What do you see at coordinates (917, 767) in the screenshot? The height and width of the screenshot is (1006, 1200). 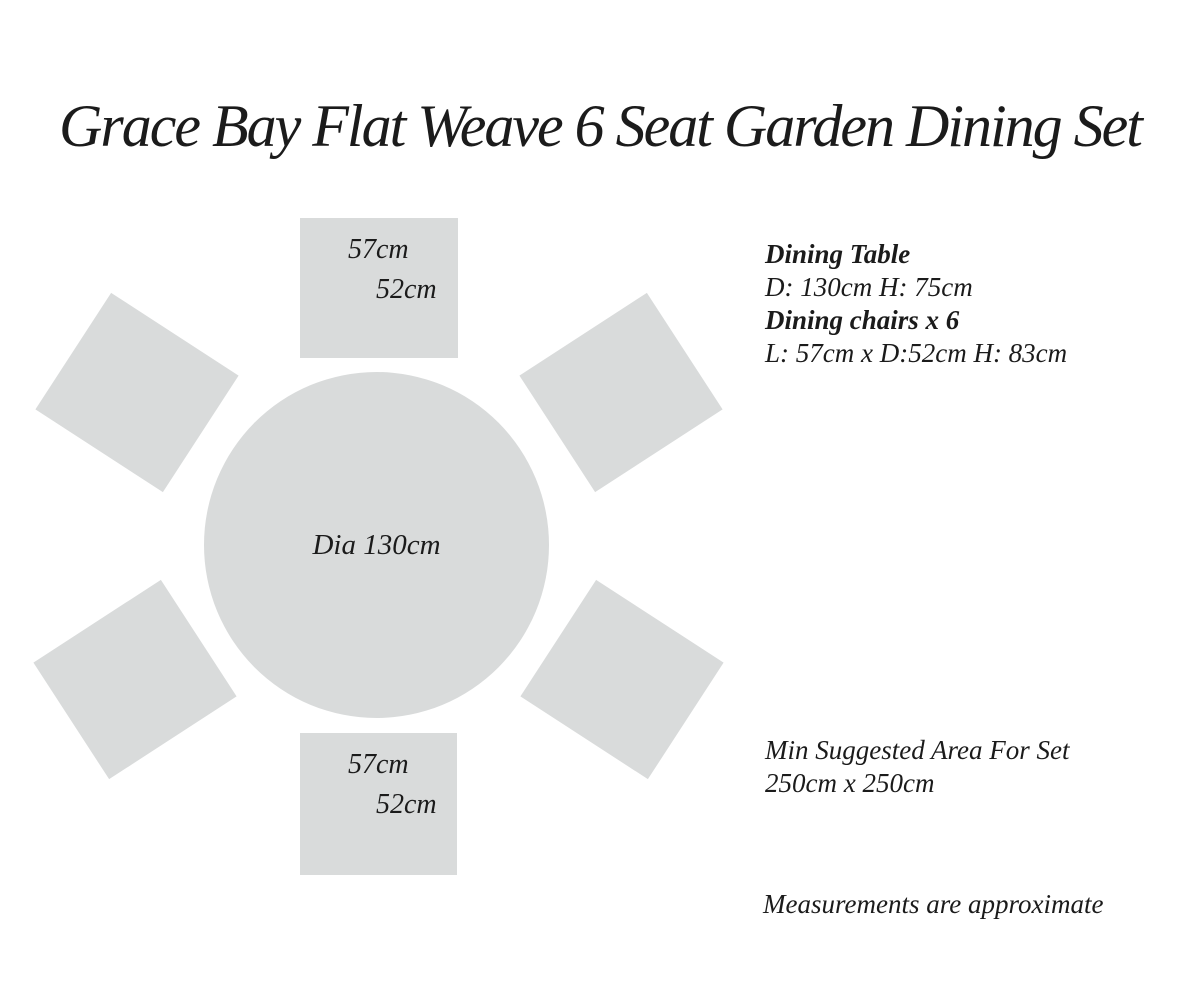 I see `suggested-area-block: Min Suggested Area For Set 250cm x 250cm` at bounding box center [917, 767].